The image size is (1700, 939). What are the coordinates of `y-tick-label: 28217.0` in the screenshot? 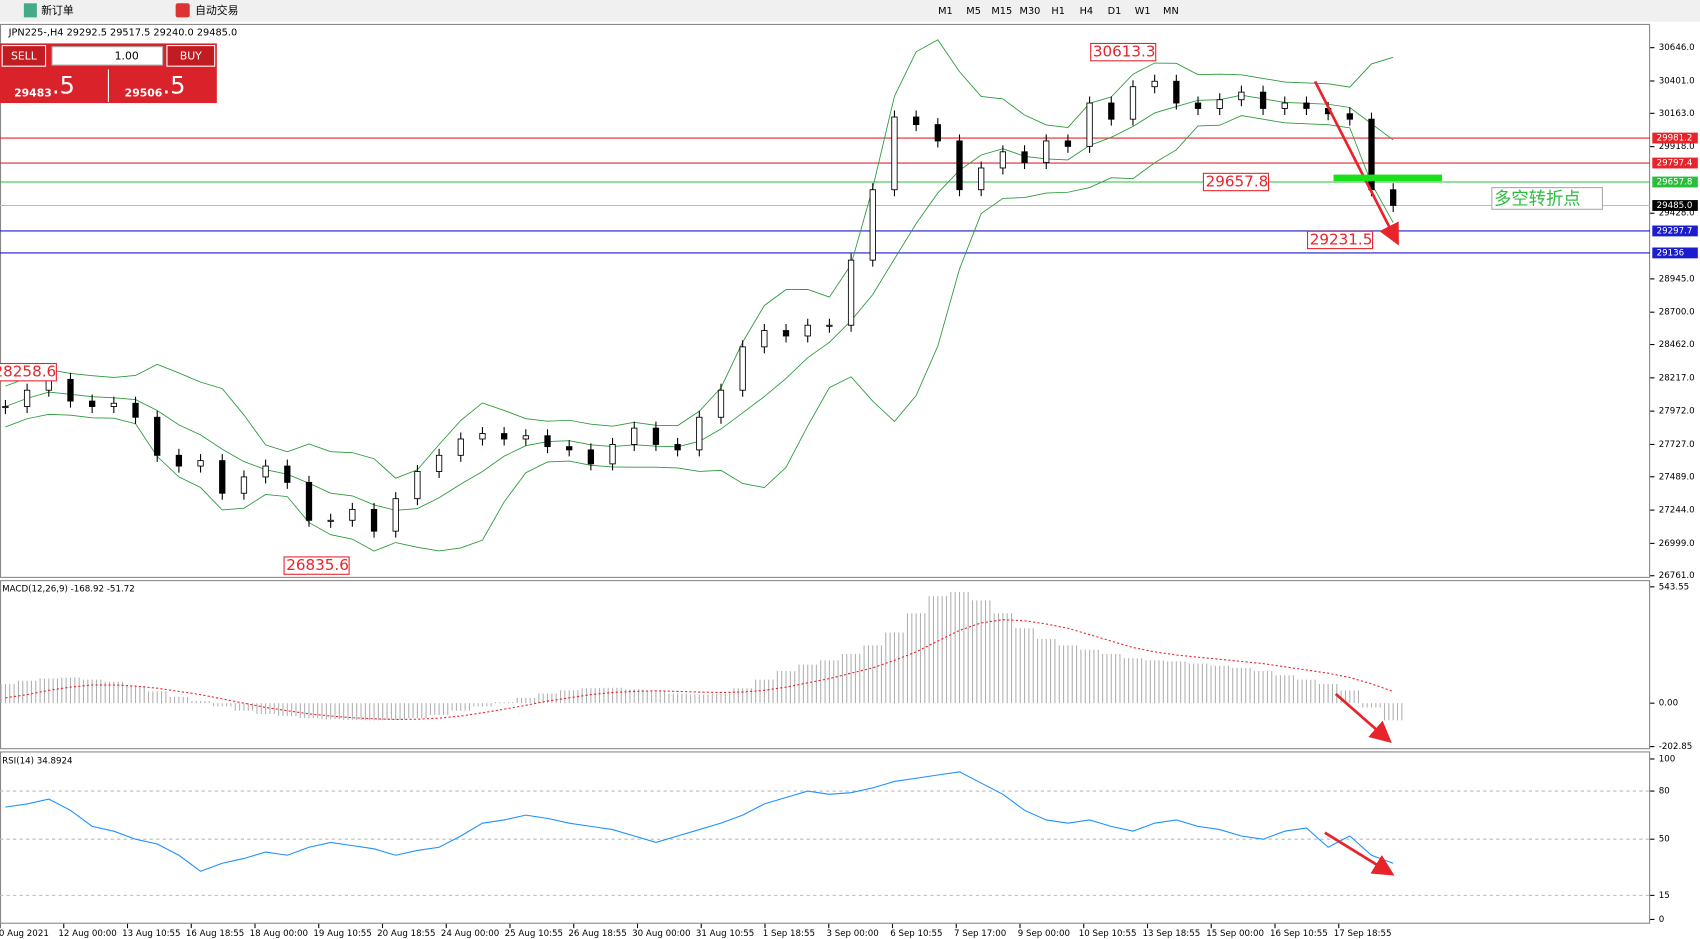 It's located at (1677, 378).